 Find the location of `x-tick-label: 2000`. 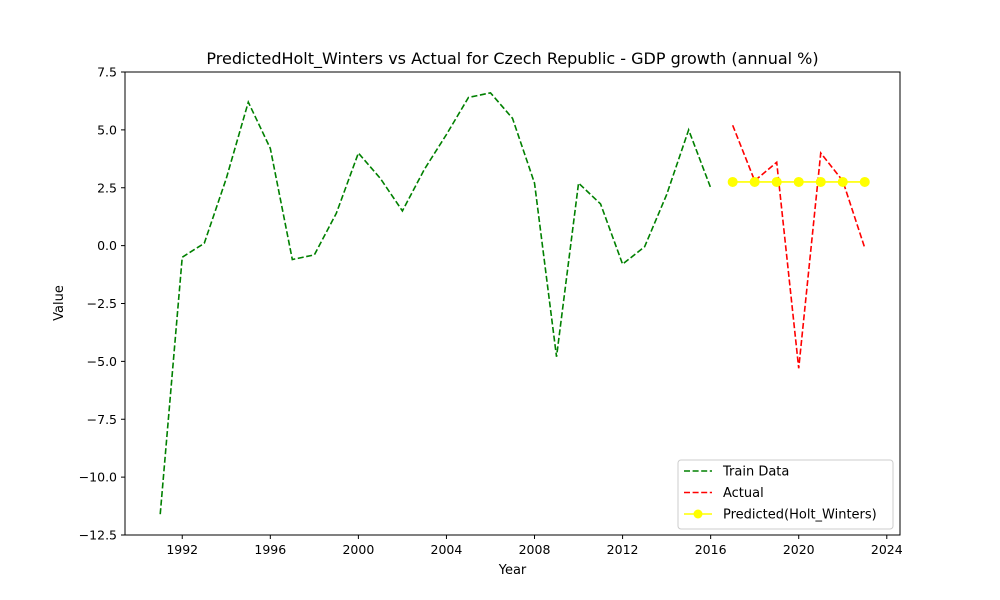

x-tick-label: 2000 is located at coordinates (358, 549).